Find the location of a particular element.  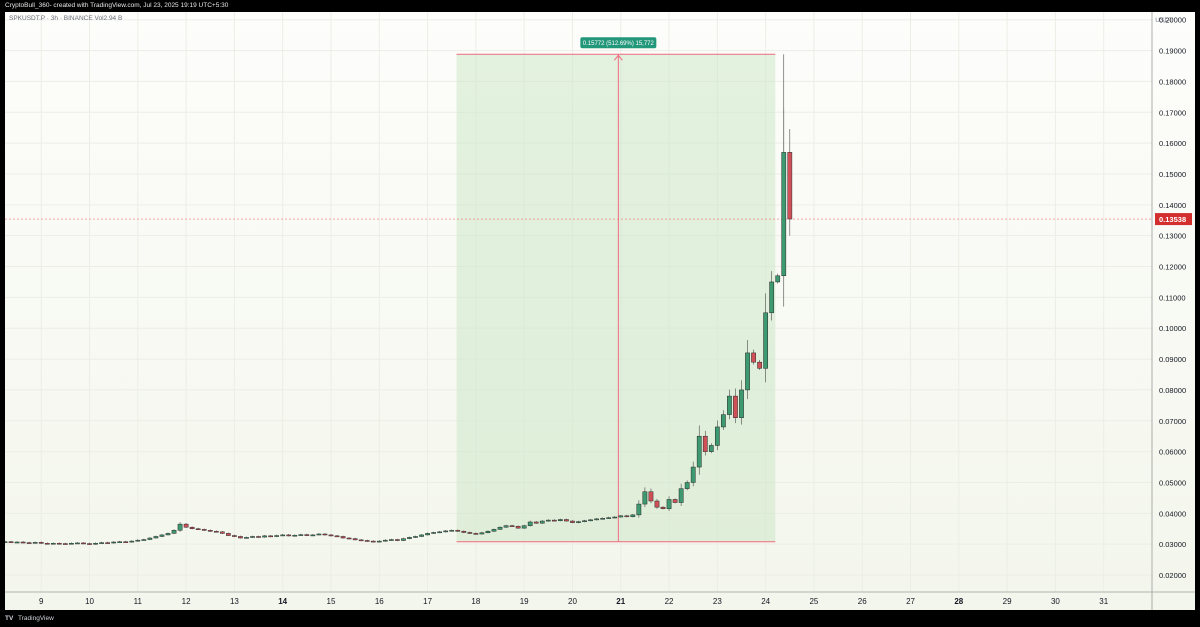

symbol-legend: SPKUSDT.P · 3h · BINANCE Vol2.94 B is located at coordinates (66, 18).